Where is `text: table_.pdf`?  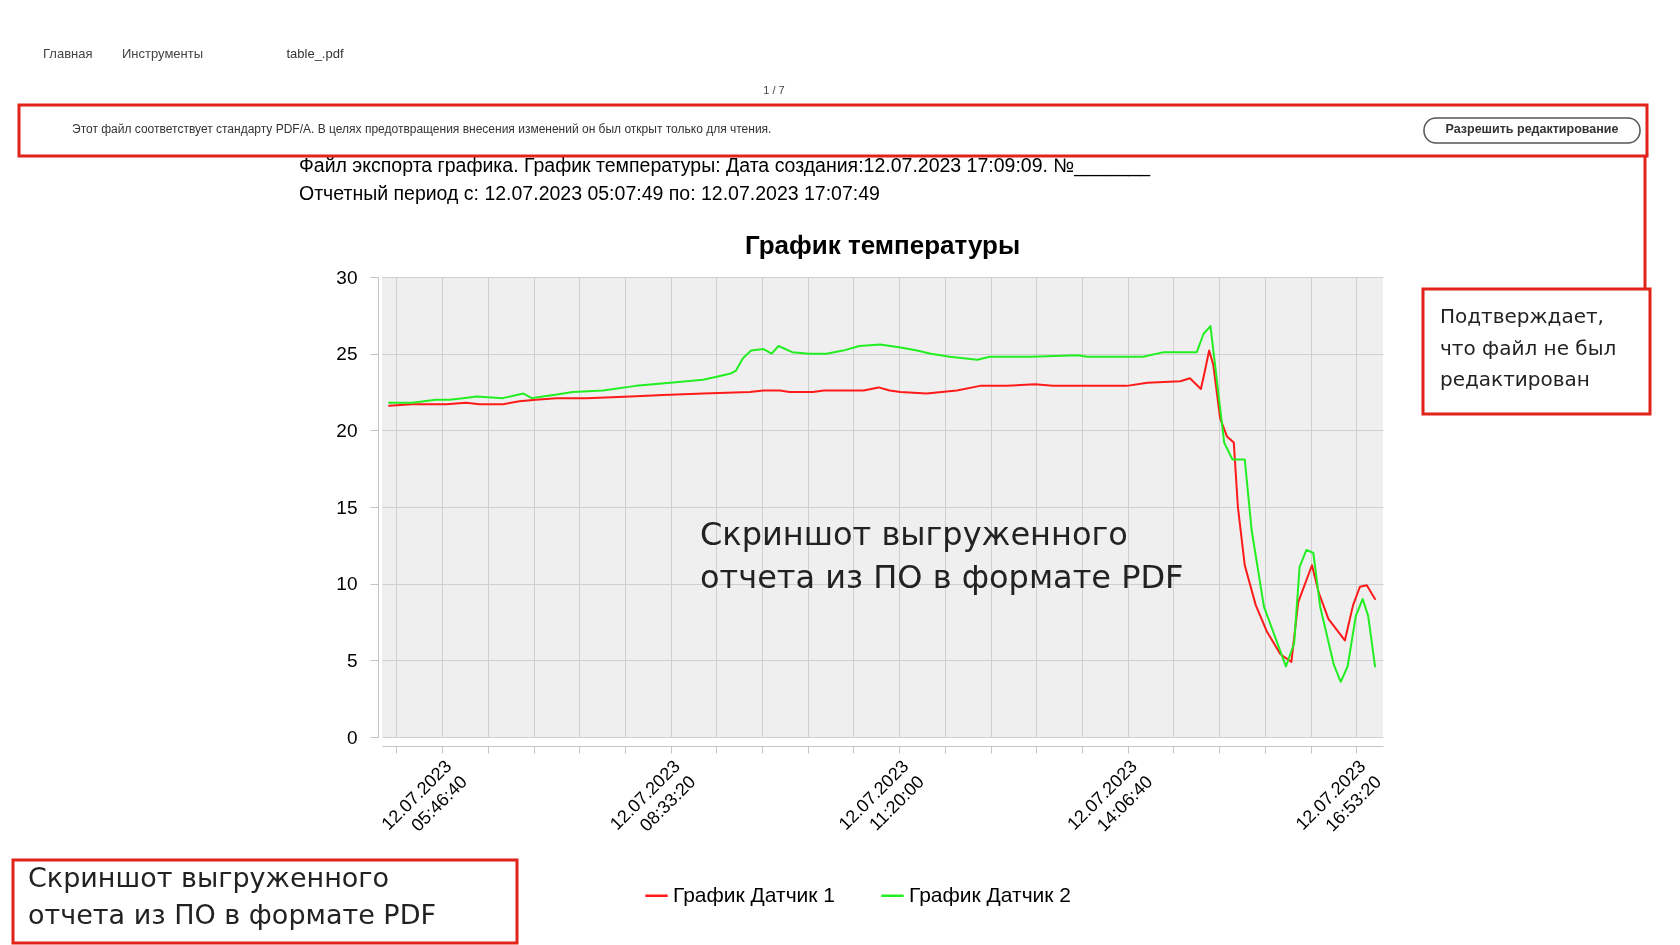 text: table_.pdf is located at coordinates (315, 53).